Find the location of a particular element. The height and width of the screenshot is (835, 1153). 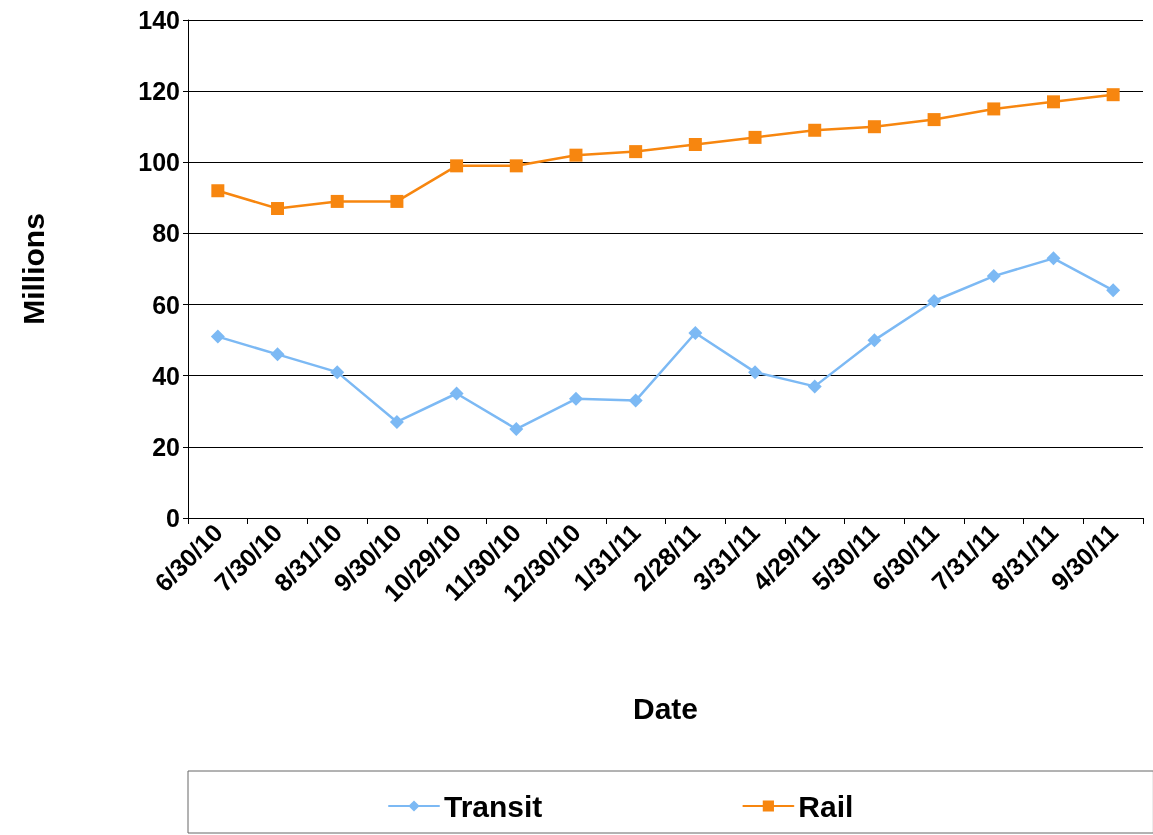

y-tick-label: 120 is located at coordinates (159, 91).